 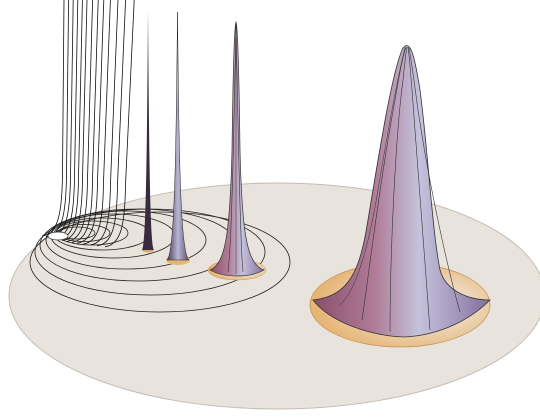 What do you see at coordinates (237, 150) in the screenshot?
I see `peak-medium` at bounding box center [237, 150].